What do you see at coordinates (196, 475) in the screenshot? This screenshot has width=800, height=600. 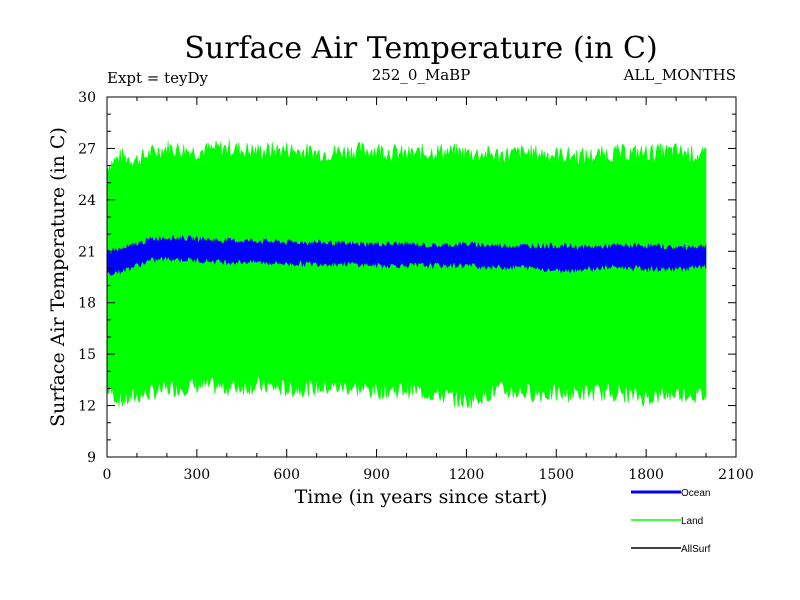 I see `x-tick-label: 300` at bounding box center [196, 475].